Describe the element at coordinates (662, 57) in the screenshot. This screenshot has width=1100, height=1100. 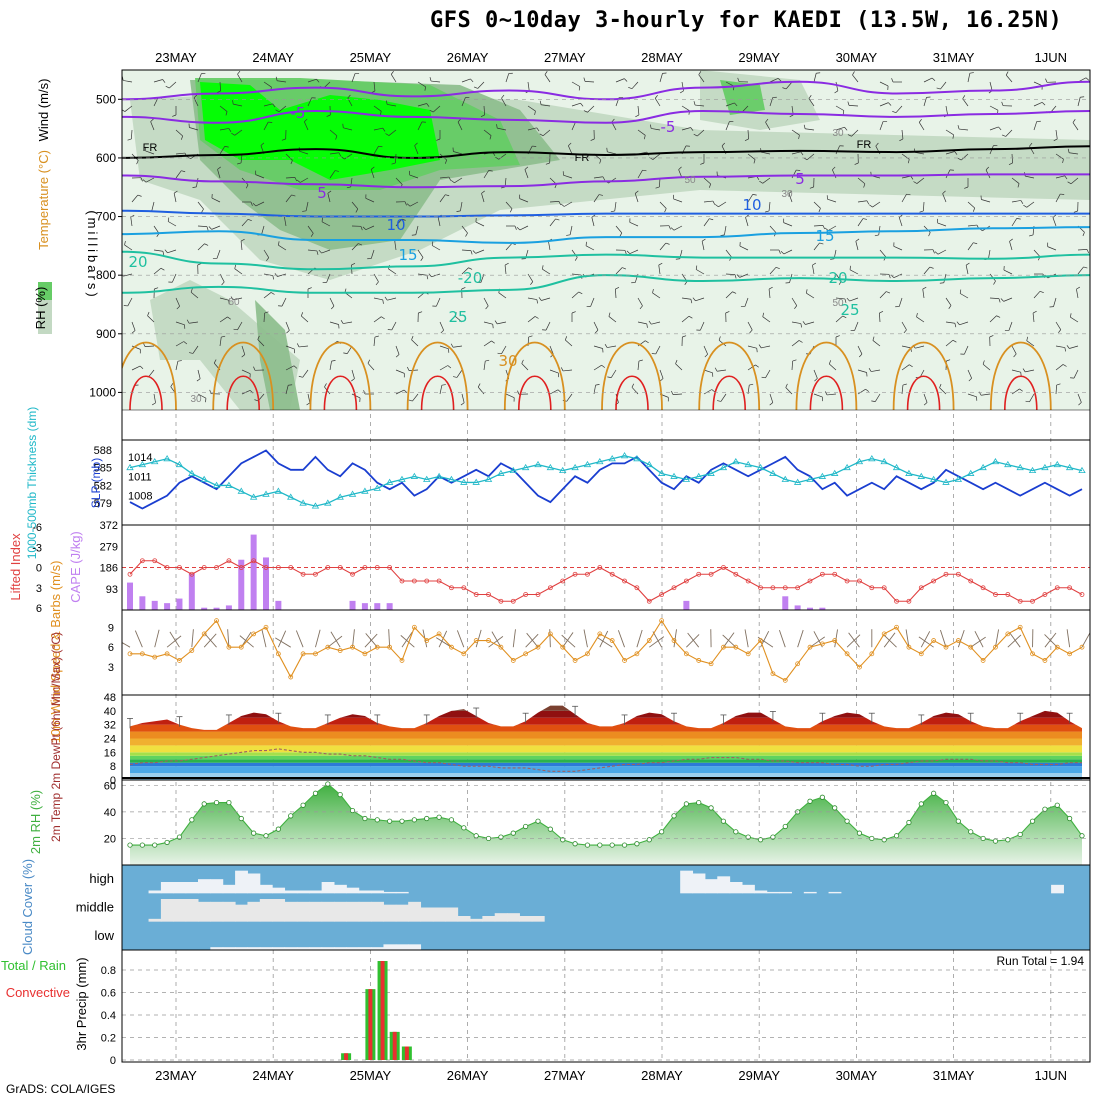
I see `date-label-top: 28MAY` at that location.